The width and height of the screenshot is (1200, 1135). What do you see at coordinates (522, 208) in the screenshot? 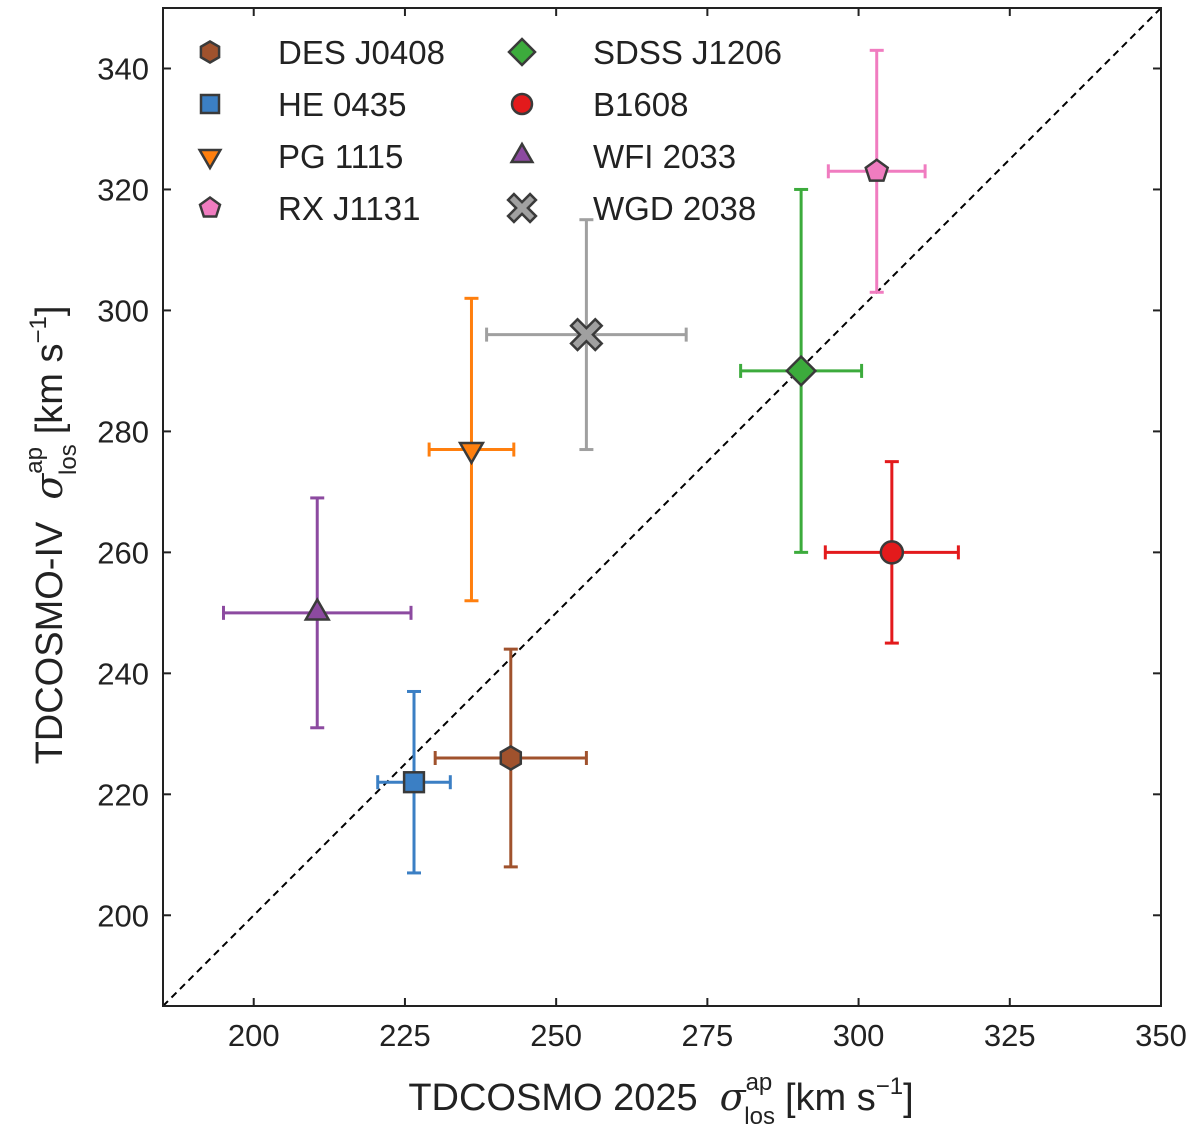
I see `legend-marker-wgd-2038` at bounding box center [522, 208].